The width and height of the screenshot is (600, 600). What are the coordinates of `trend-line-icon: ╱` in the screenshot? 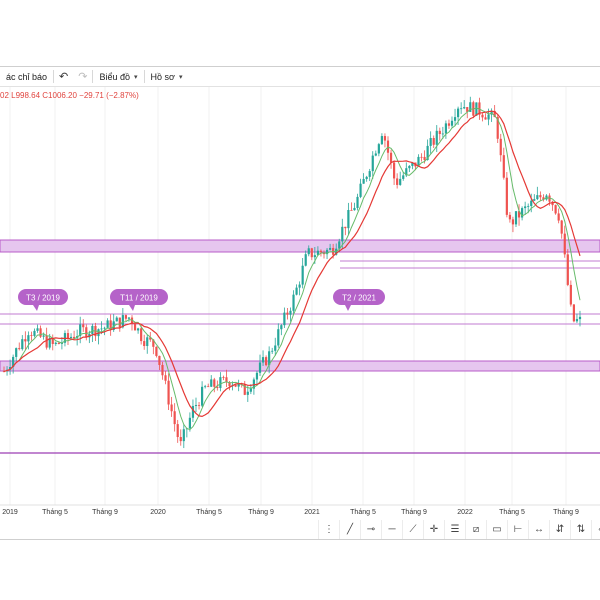 It's located at (349, 529).